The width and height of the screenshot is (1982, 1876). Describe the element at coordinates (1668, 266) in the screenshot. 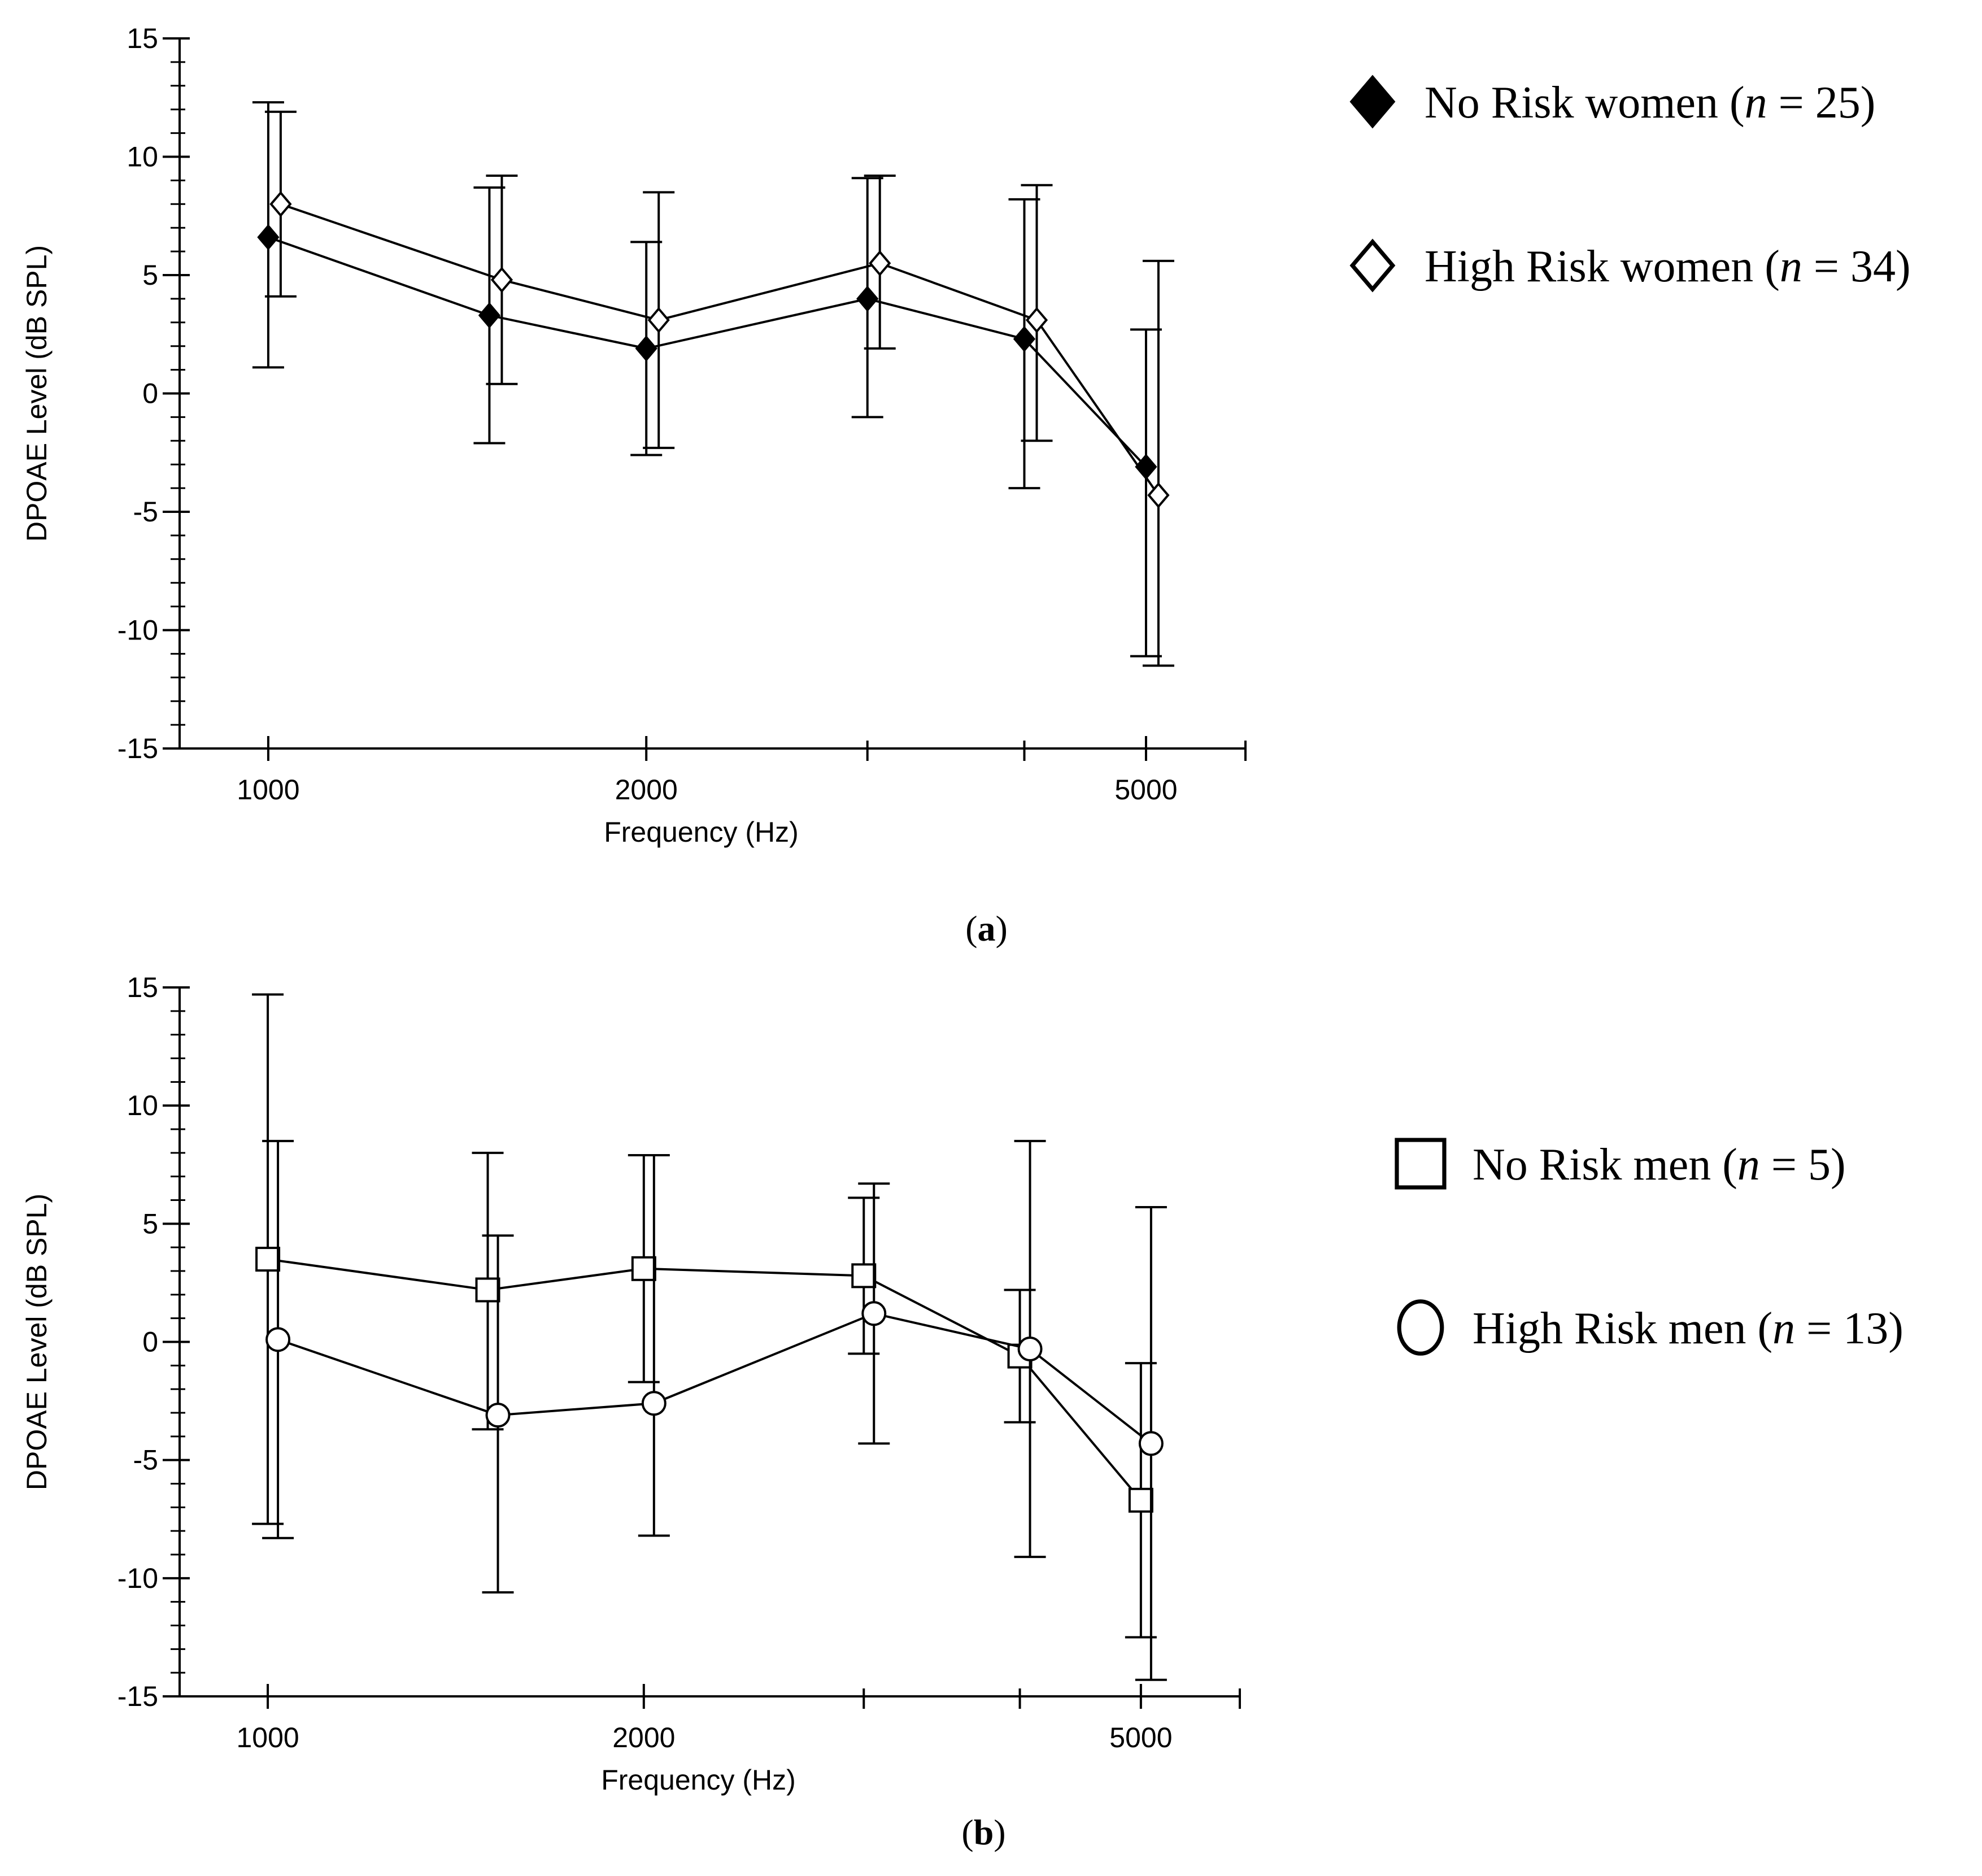

I see `legend-label: High Risk women (n = 34)` at that location.